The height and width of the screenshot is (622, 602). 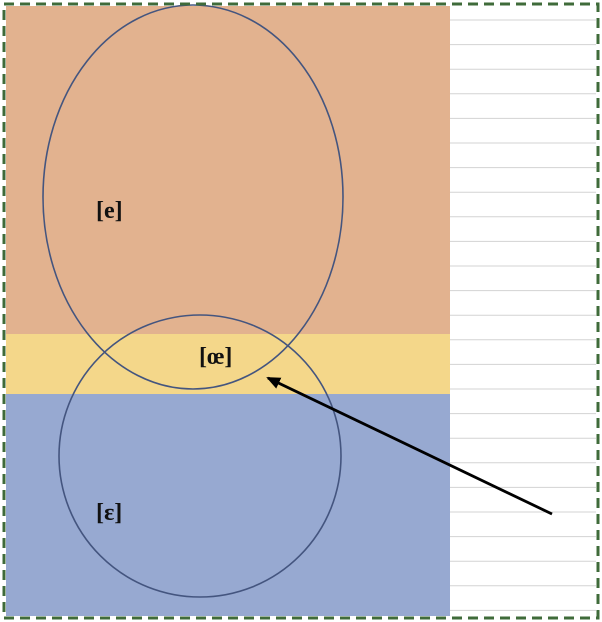 I want to click on label-epsilon: [ɛ], so click(x=109, y=513).